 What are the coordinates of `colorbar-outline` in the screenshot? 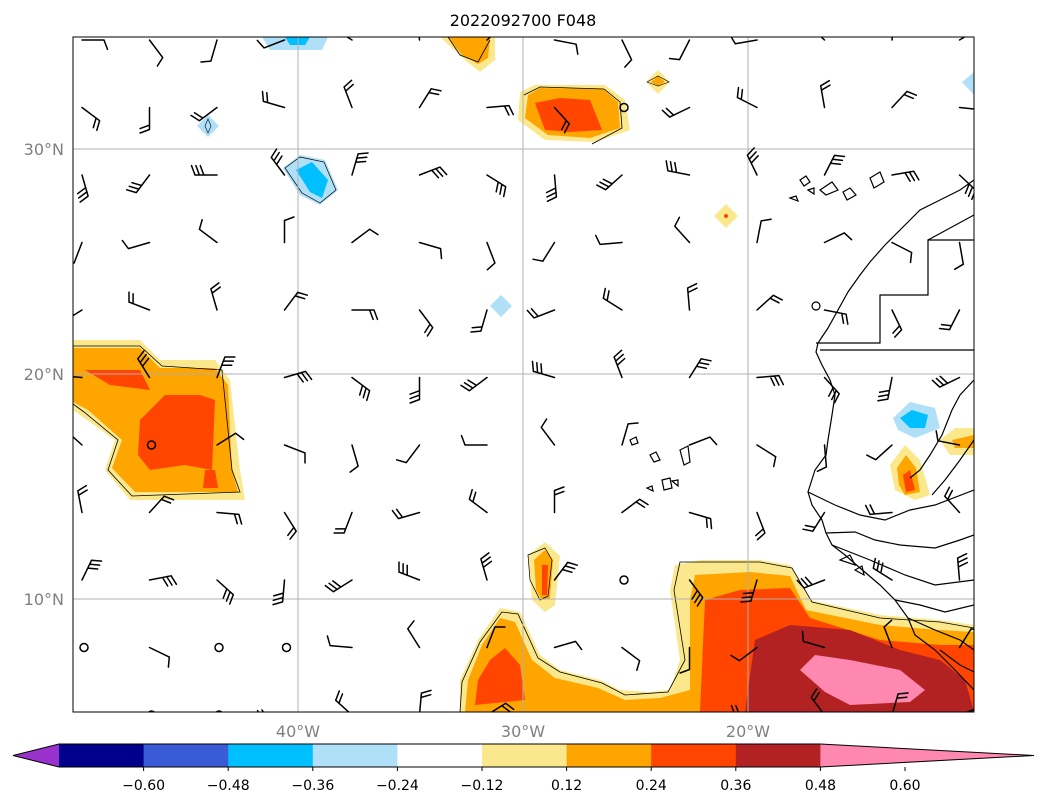 It's located at (523, 755).